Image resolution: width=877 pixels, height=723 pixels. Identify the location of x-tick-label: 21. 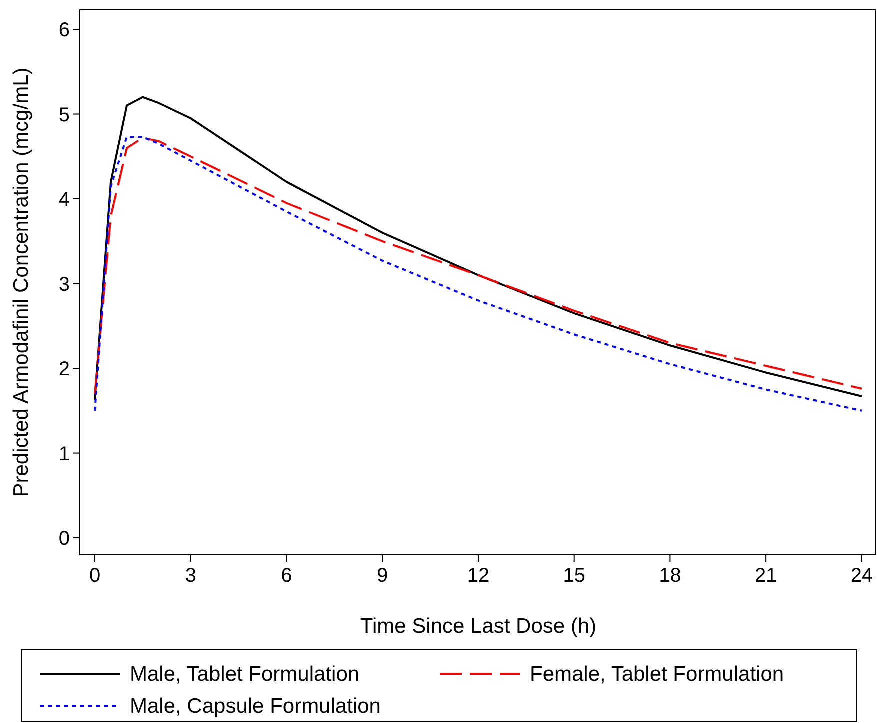
(766, 576).